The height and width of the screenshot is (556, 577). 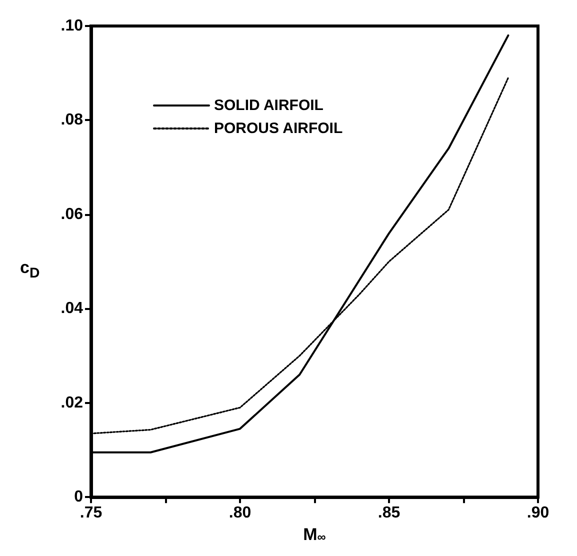 What do you see at coordinates (314, 534) in the screenshot?
I see `x-axis-title: M∞` at bounding box center [314, 534].